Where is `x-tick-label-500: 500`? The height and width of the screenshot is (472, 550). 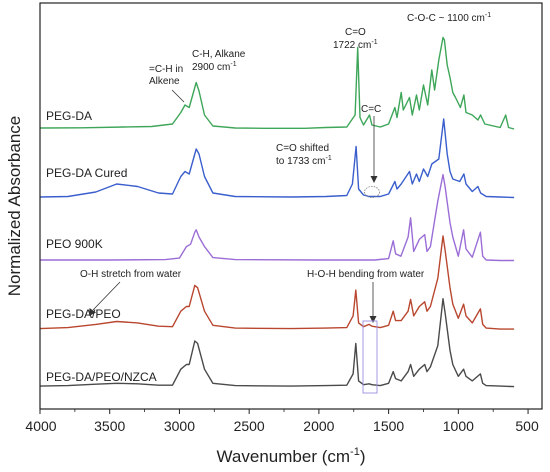 x-tick-label-500: 500 is located at coordinates (527, 426).